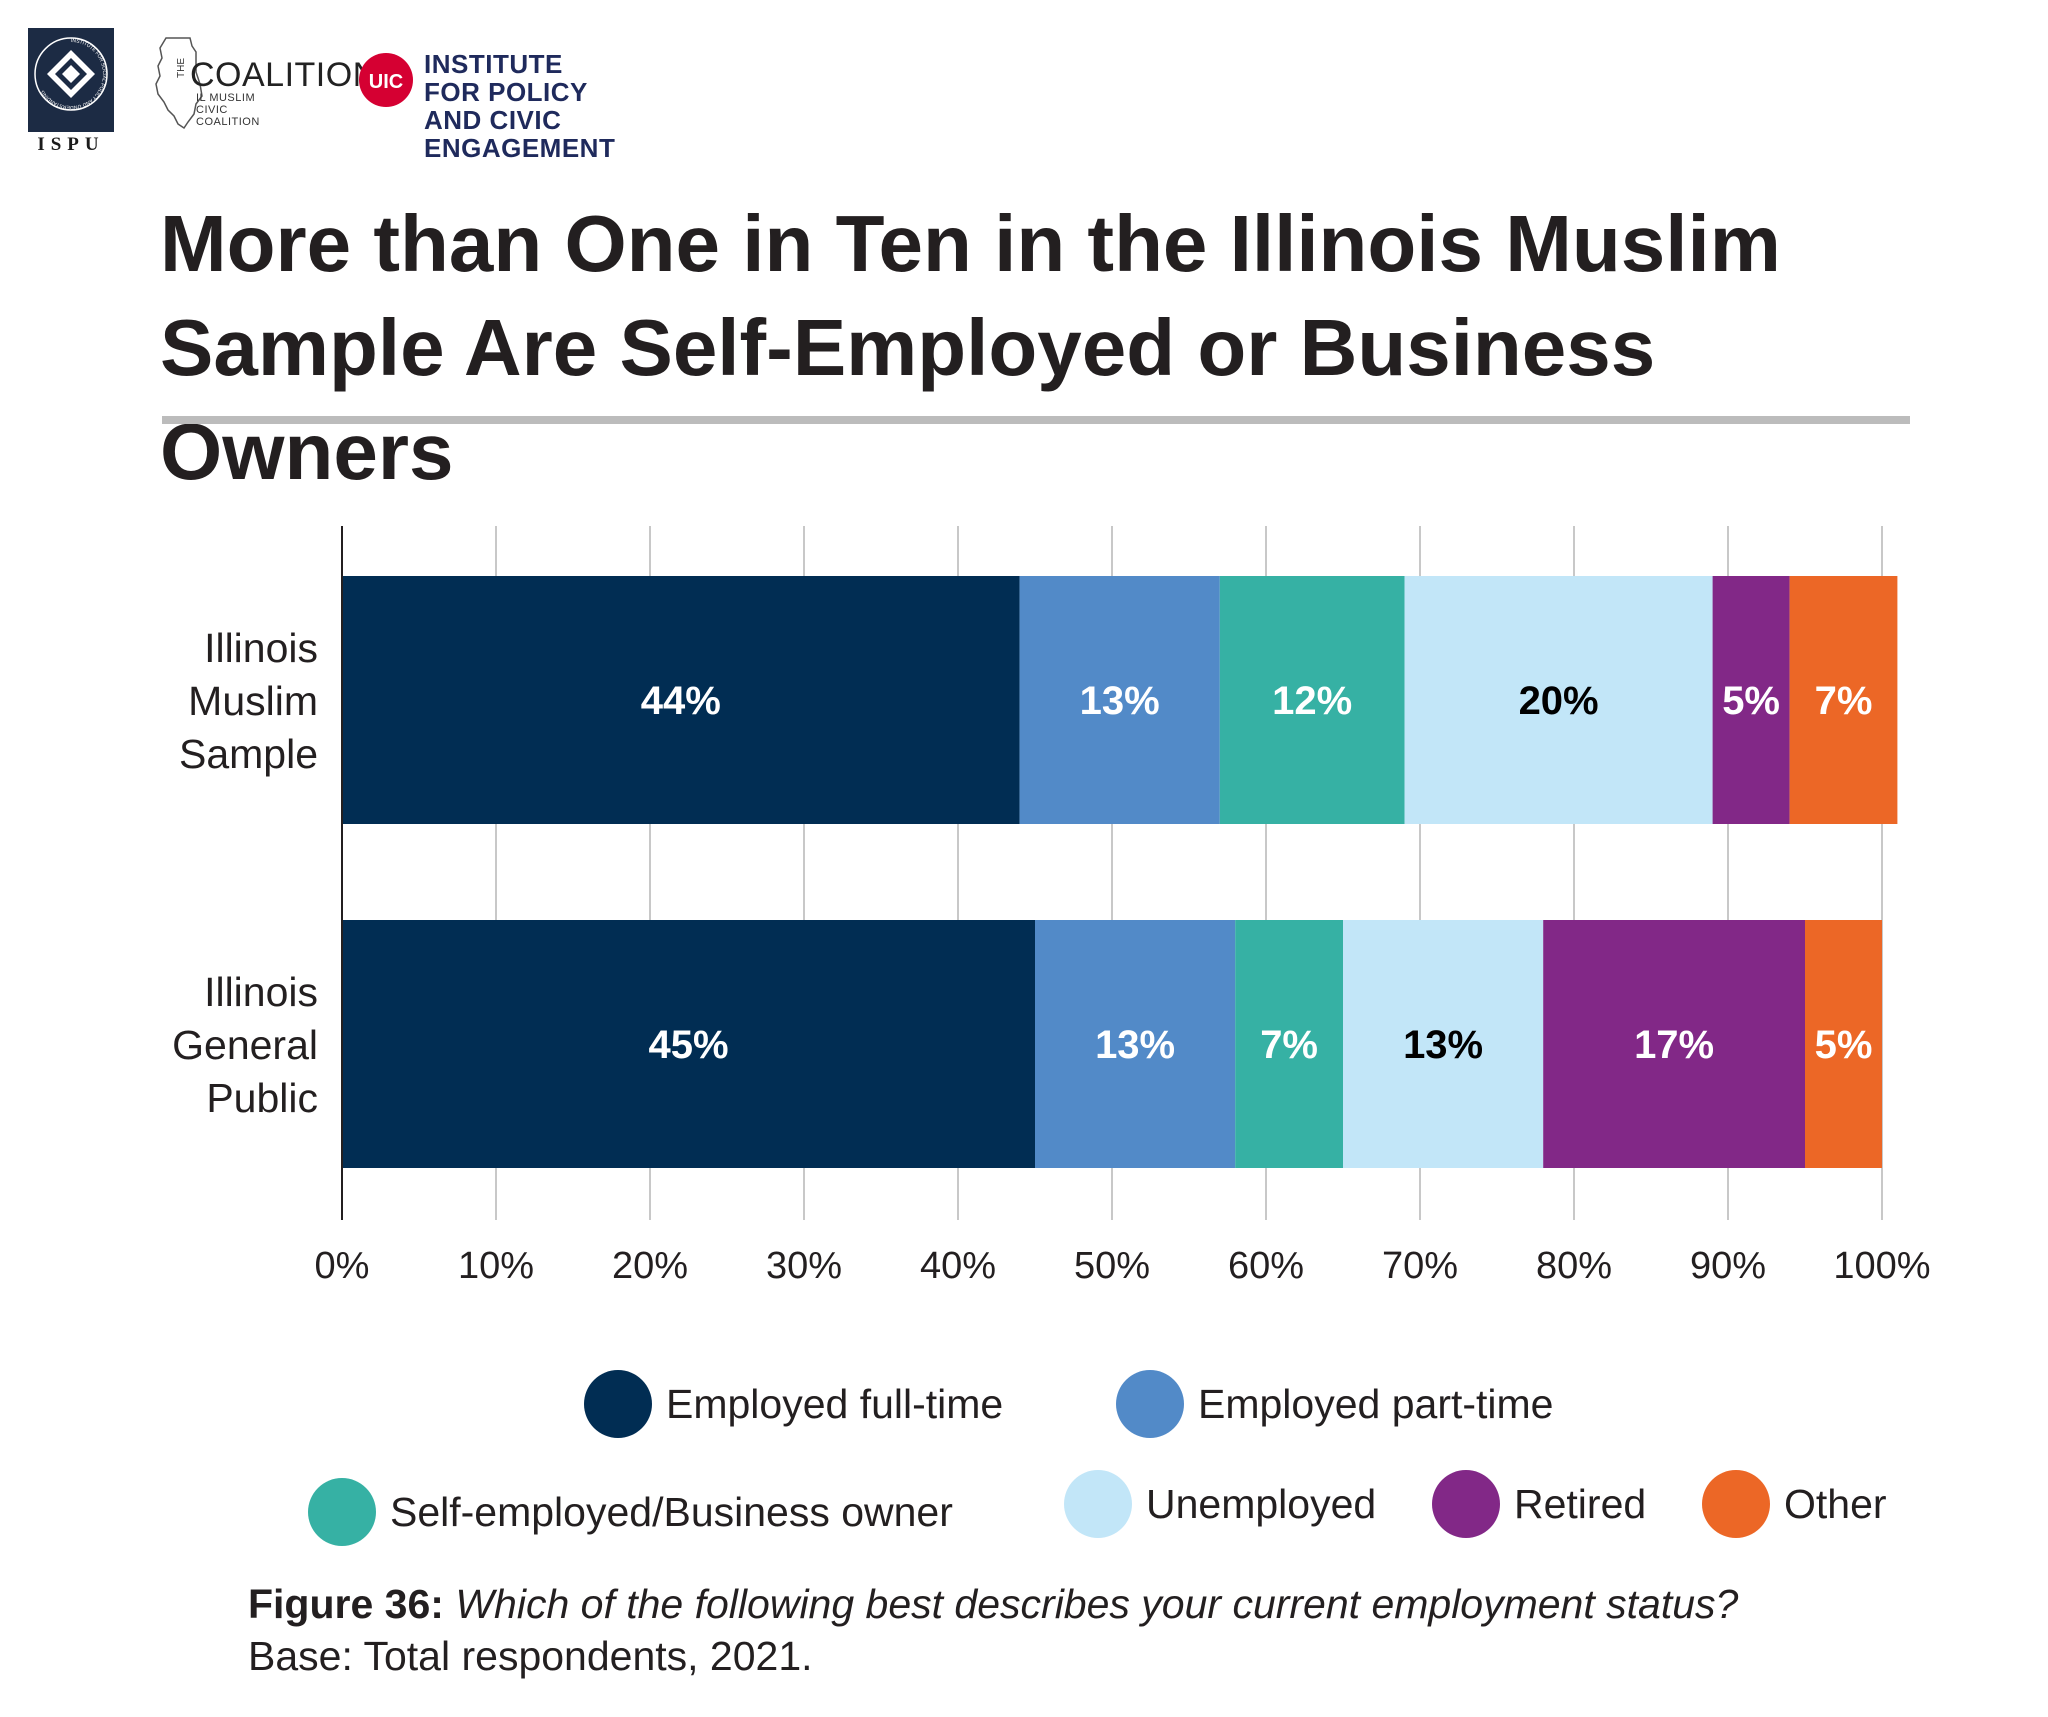  Describe the element at coordinates (346, 1604) in the screenshot. I see `figure-label: Figure 36:` at that location.